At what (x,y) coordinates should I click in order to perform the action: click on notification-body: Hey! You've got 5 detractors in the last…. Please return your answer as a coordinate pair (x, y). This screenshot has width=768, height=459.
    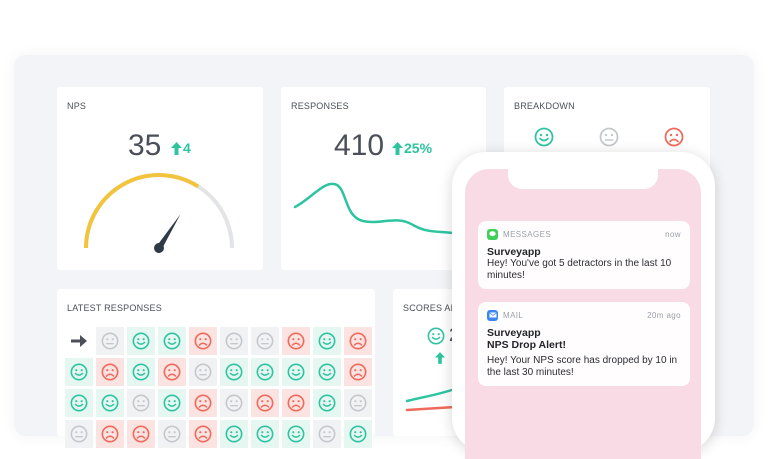
    Looking at the image, I should click on (579, 269).